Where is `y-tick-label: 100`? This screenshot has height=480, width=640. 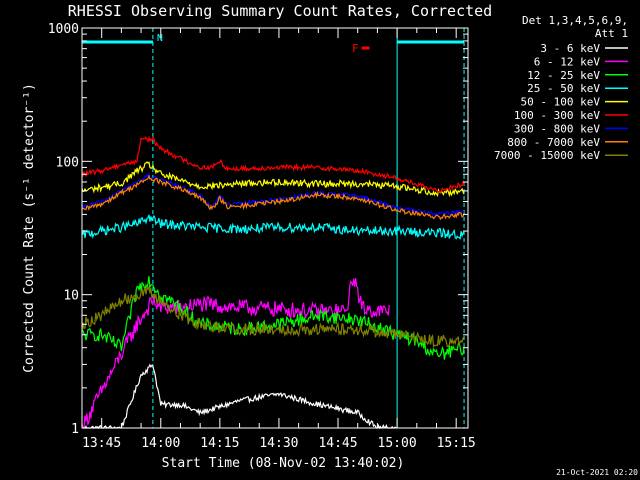 y-tick-label: 100 is located at coordinates (67, 162).